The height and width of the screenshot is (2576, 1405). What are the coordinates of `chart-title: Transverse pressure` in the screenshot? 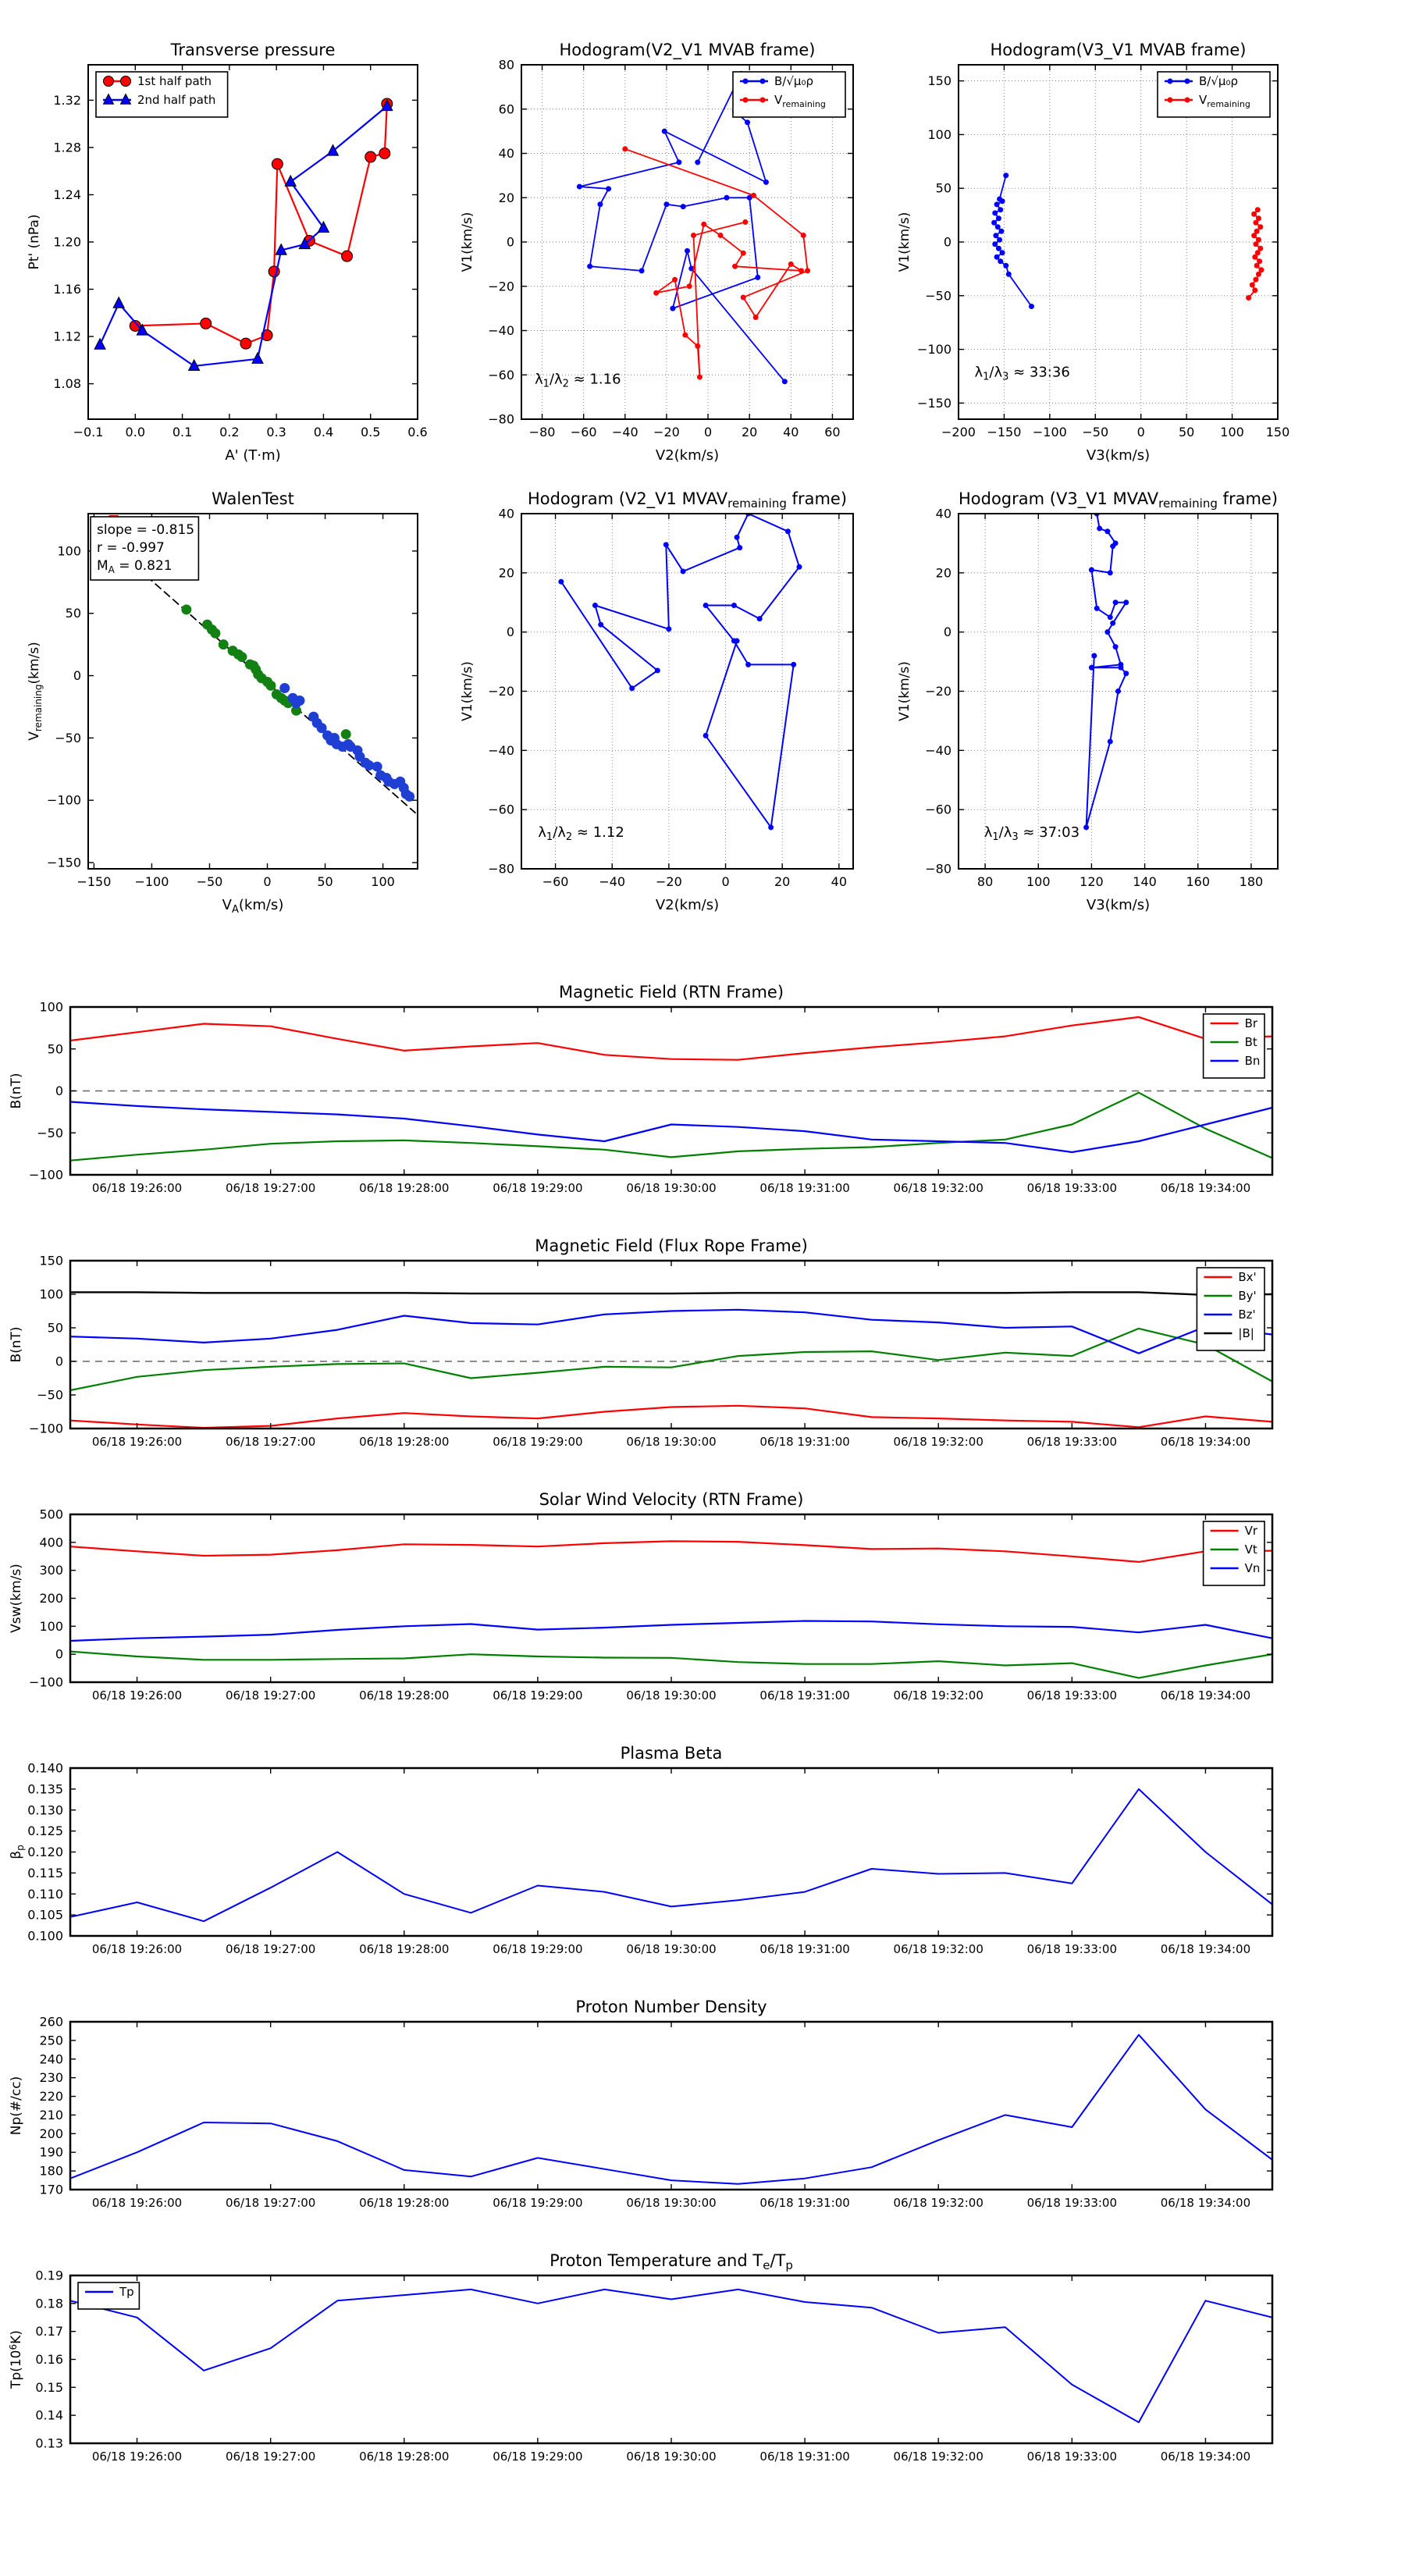 It's located at (253, 50).